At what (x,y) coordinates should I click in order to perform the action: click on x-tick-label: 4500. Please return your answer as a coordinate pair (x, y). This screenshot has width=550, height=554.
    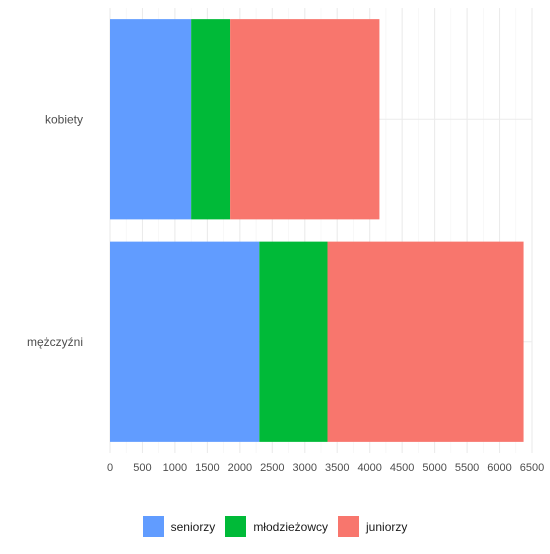
    Looking at the image, I should click on (402, 468).